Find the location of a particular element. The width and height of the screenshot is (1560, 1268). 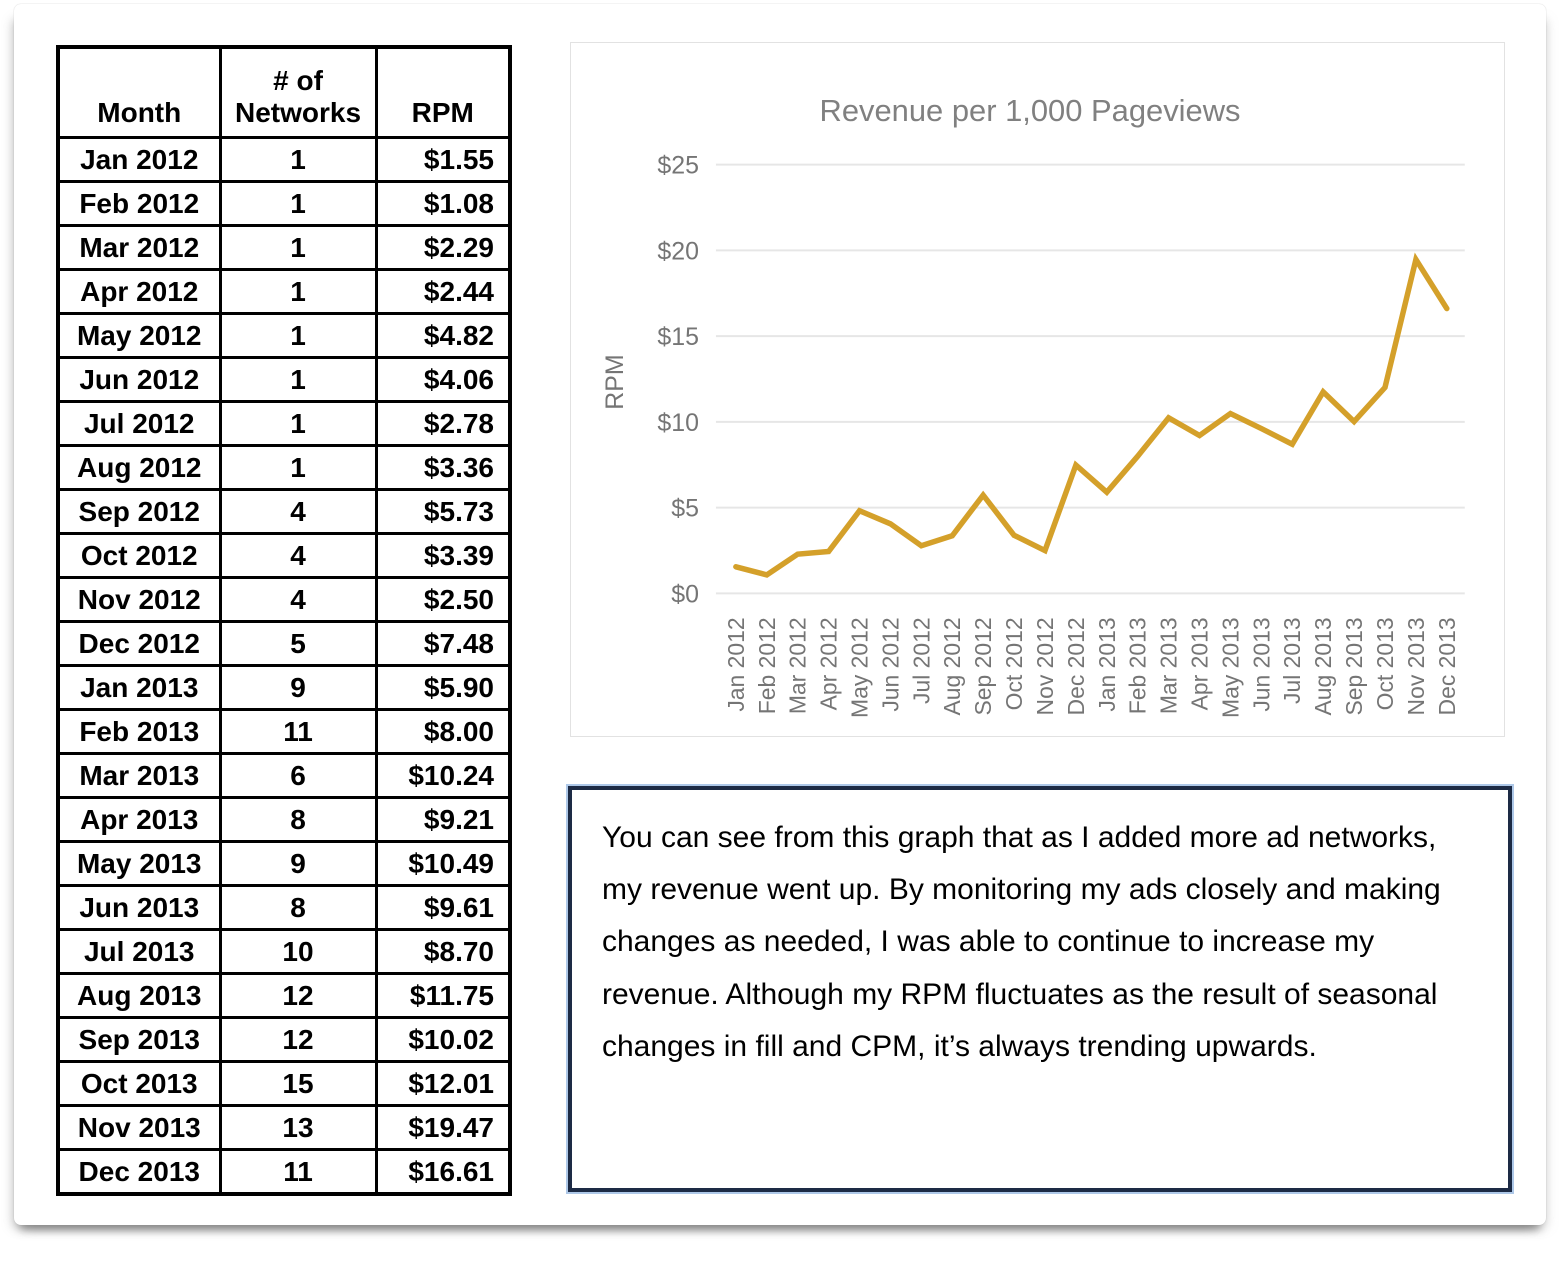

table-cell: 15 is located at coordinates (298, 1083).